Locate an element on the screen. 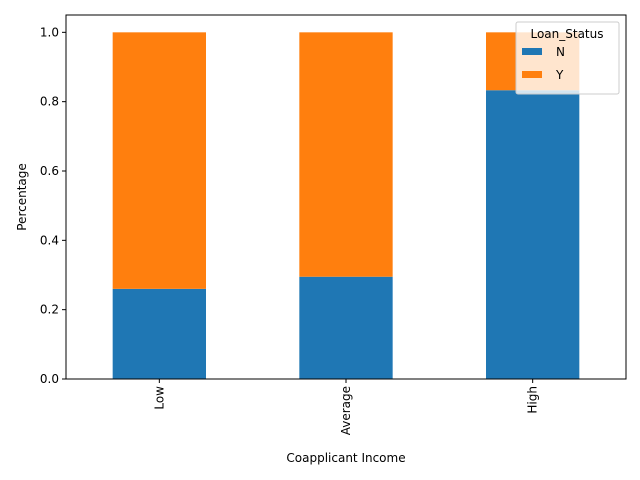 This screenshot has width=640, height=480. x-tick-label: High is located at coordinates (533, 400).